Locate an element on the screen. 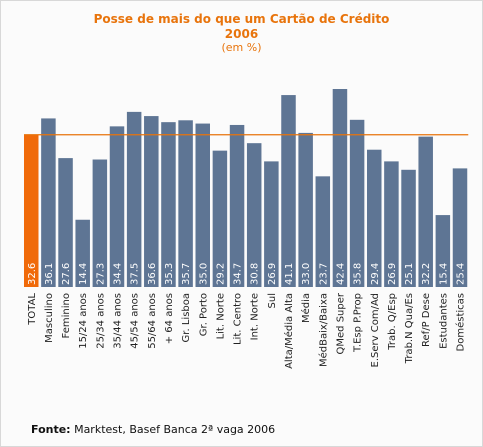 The width and height of the screenshot is (483, 447). category-label-25: Domésticas is located at coordinates (461, 322).